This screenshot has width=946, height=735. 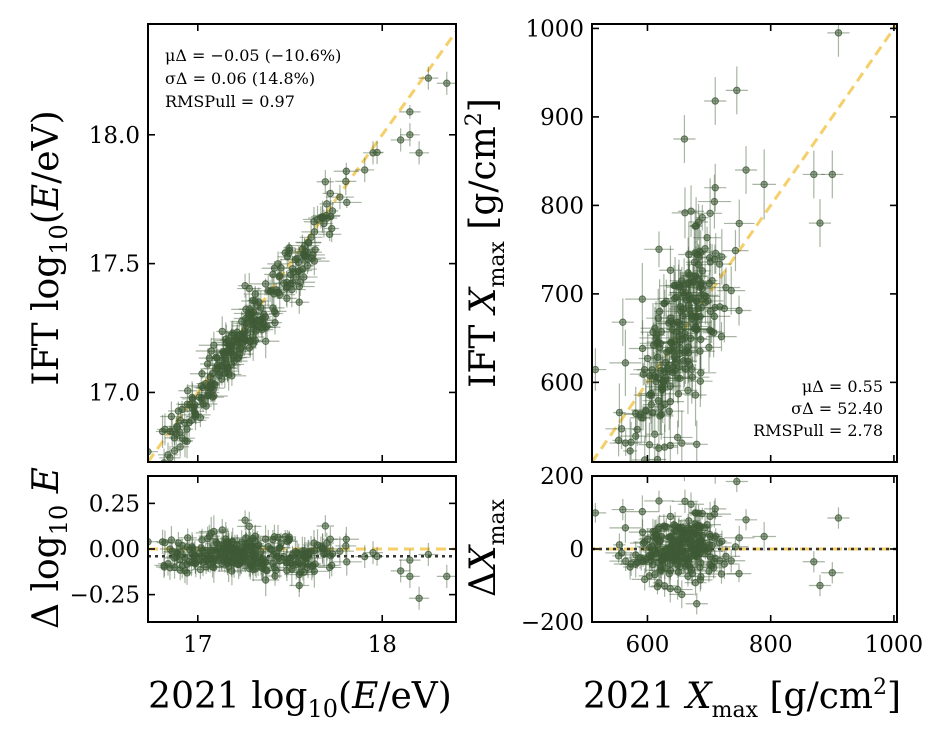 I want to click on xmax-residual-panel: 600 800 1000 −200 0 200, so click(x=722, y=561).